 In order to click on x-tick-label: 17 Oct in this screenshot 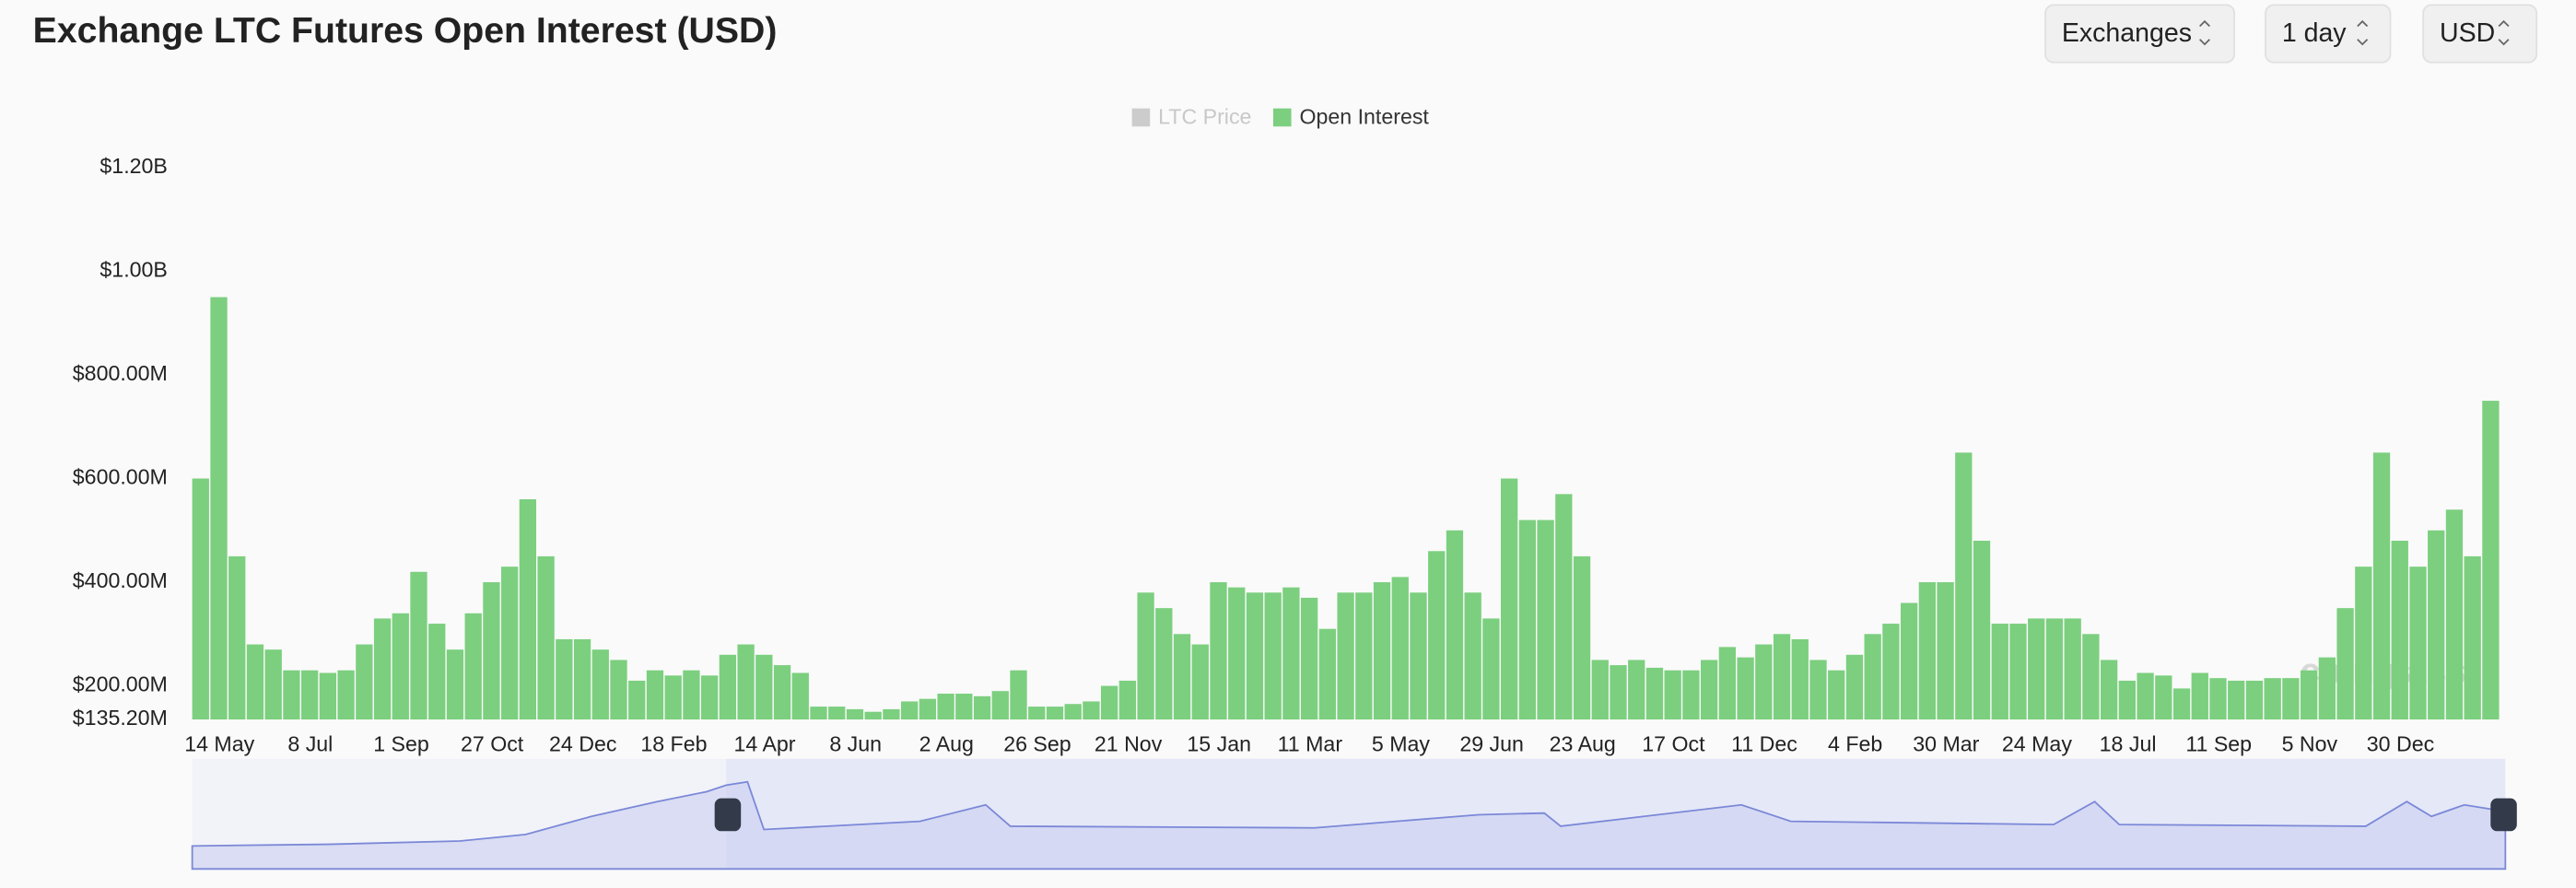, I will do `click(1673, 744)`.